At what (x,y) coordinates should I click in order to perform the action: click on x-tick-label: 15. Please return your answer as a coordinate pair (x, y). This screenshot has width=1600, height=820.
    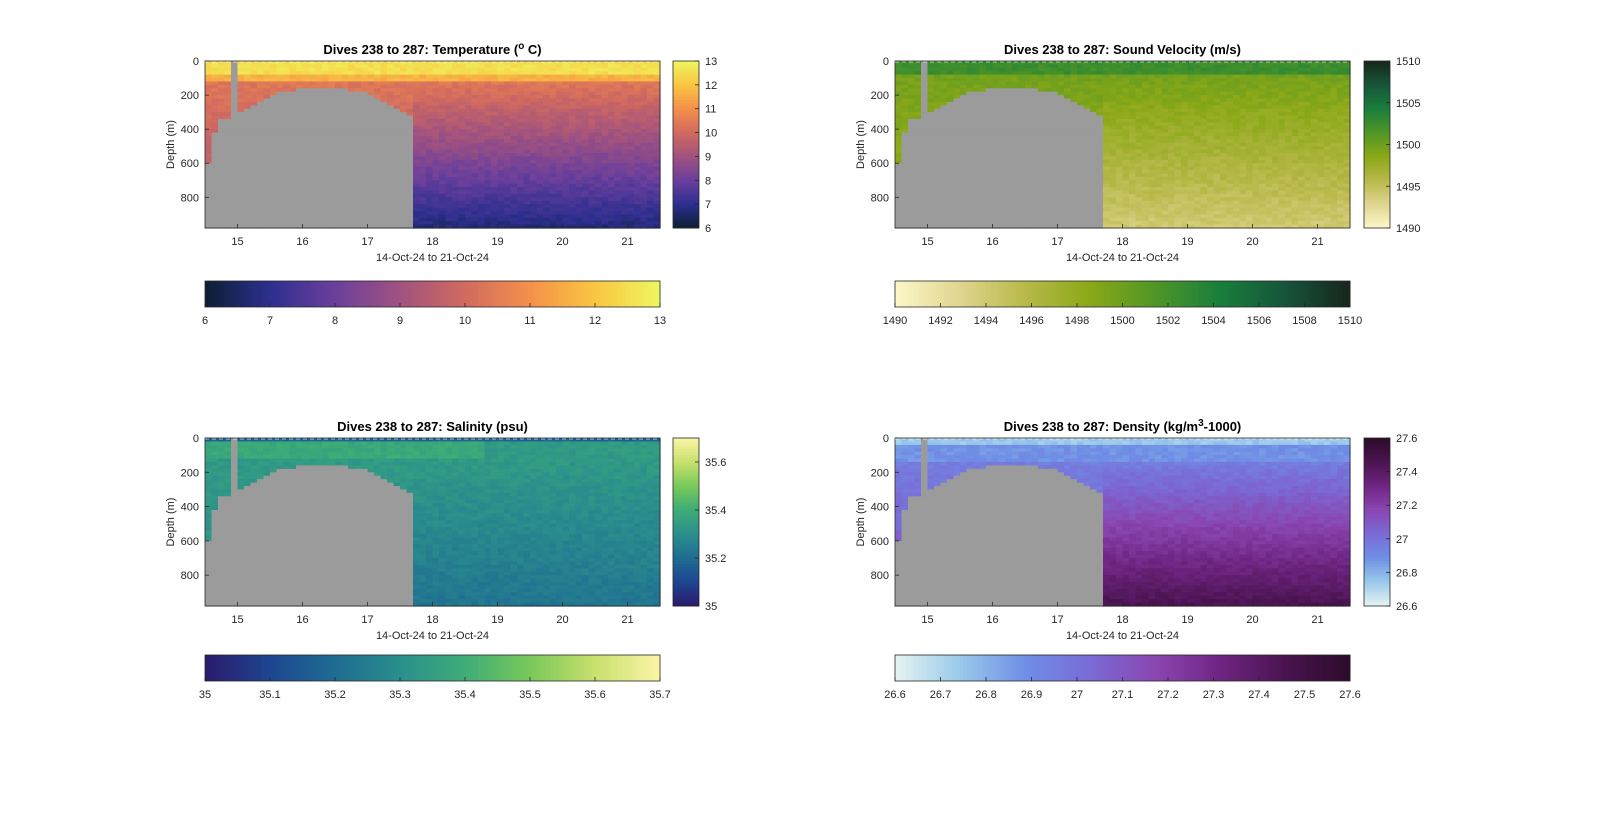
    Looking at the image, I should click on (237, 242).